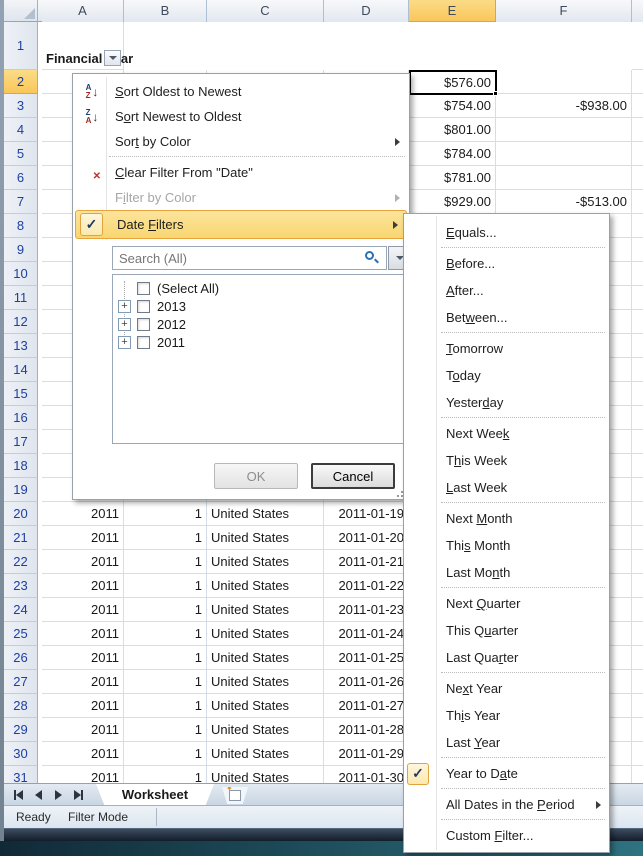 The width and height of the screenshot is (643, 856). What do you see at coordinates (353, 476) in the screenshot?
I see `cancel-button: Cancel` at bounding box center [353, 476].